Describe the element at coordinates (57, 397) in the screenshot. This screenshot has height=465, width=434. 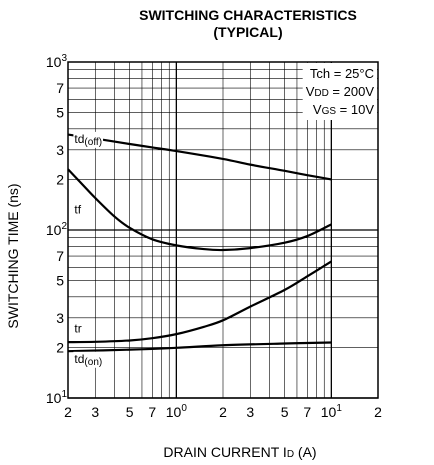
I see `y-tick-label: 10¹` at that location.